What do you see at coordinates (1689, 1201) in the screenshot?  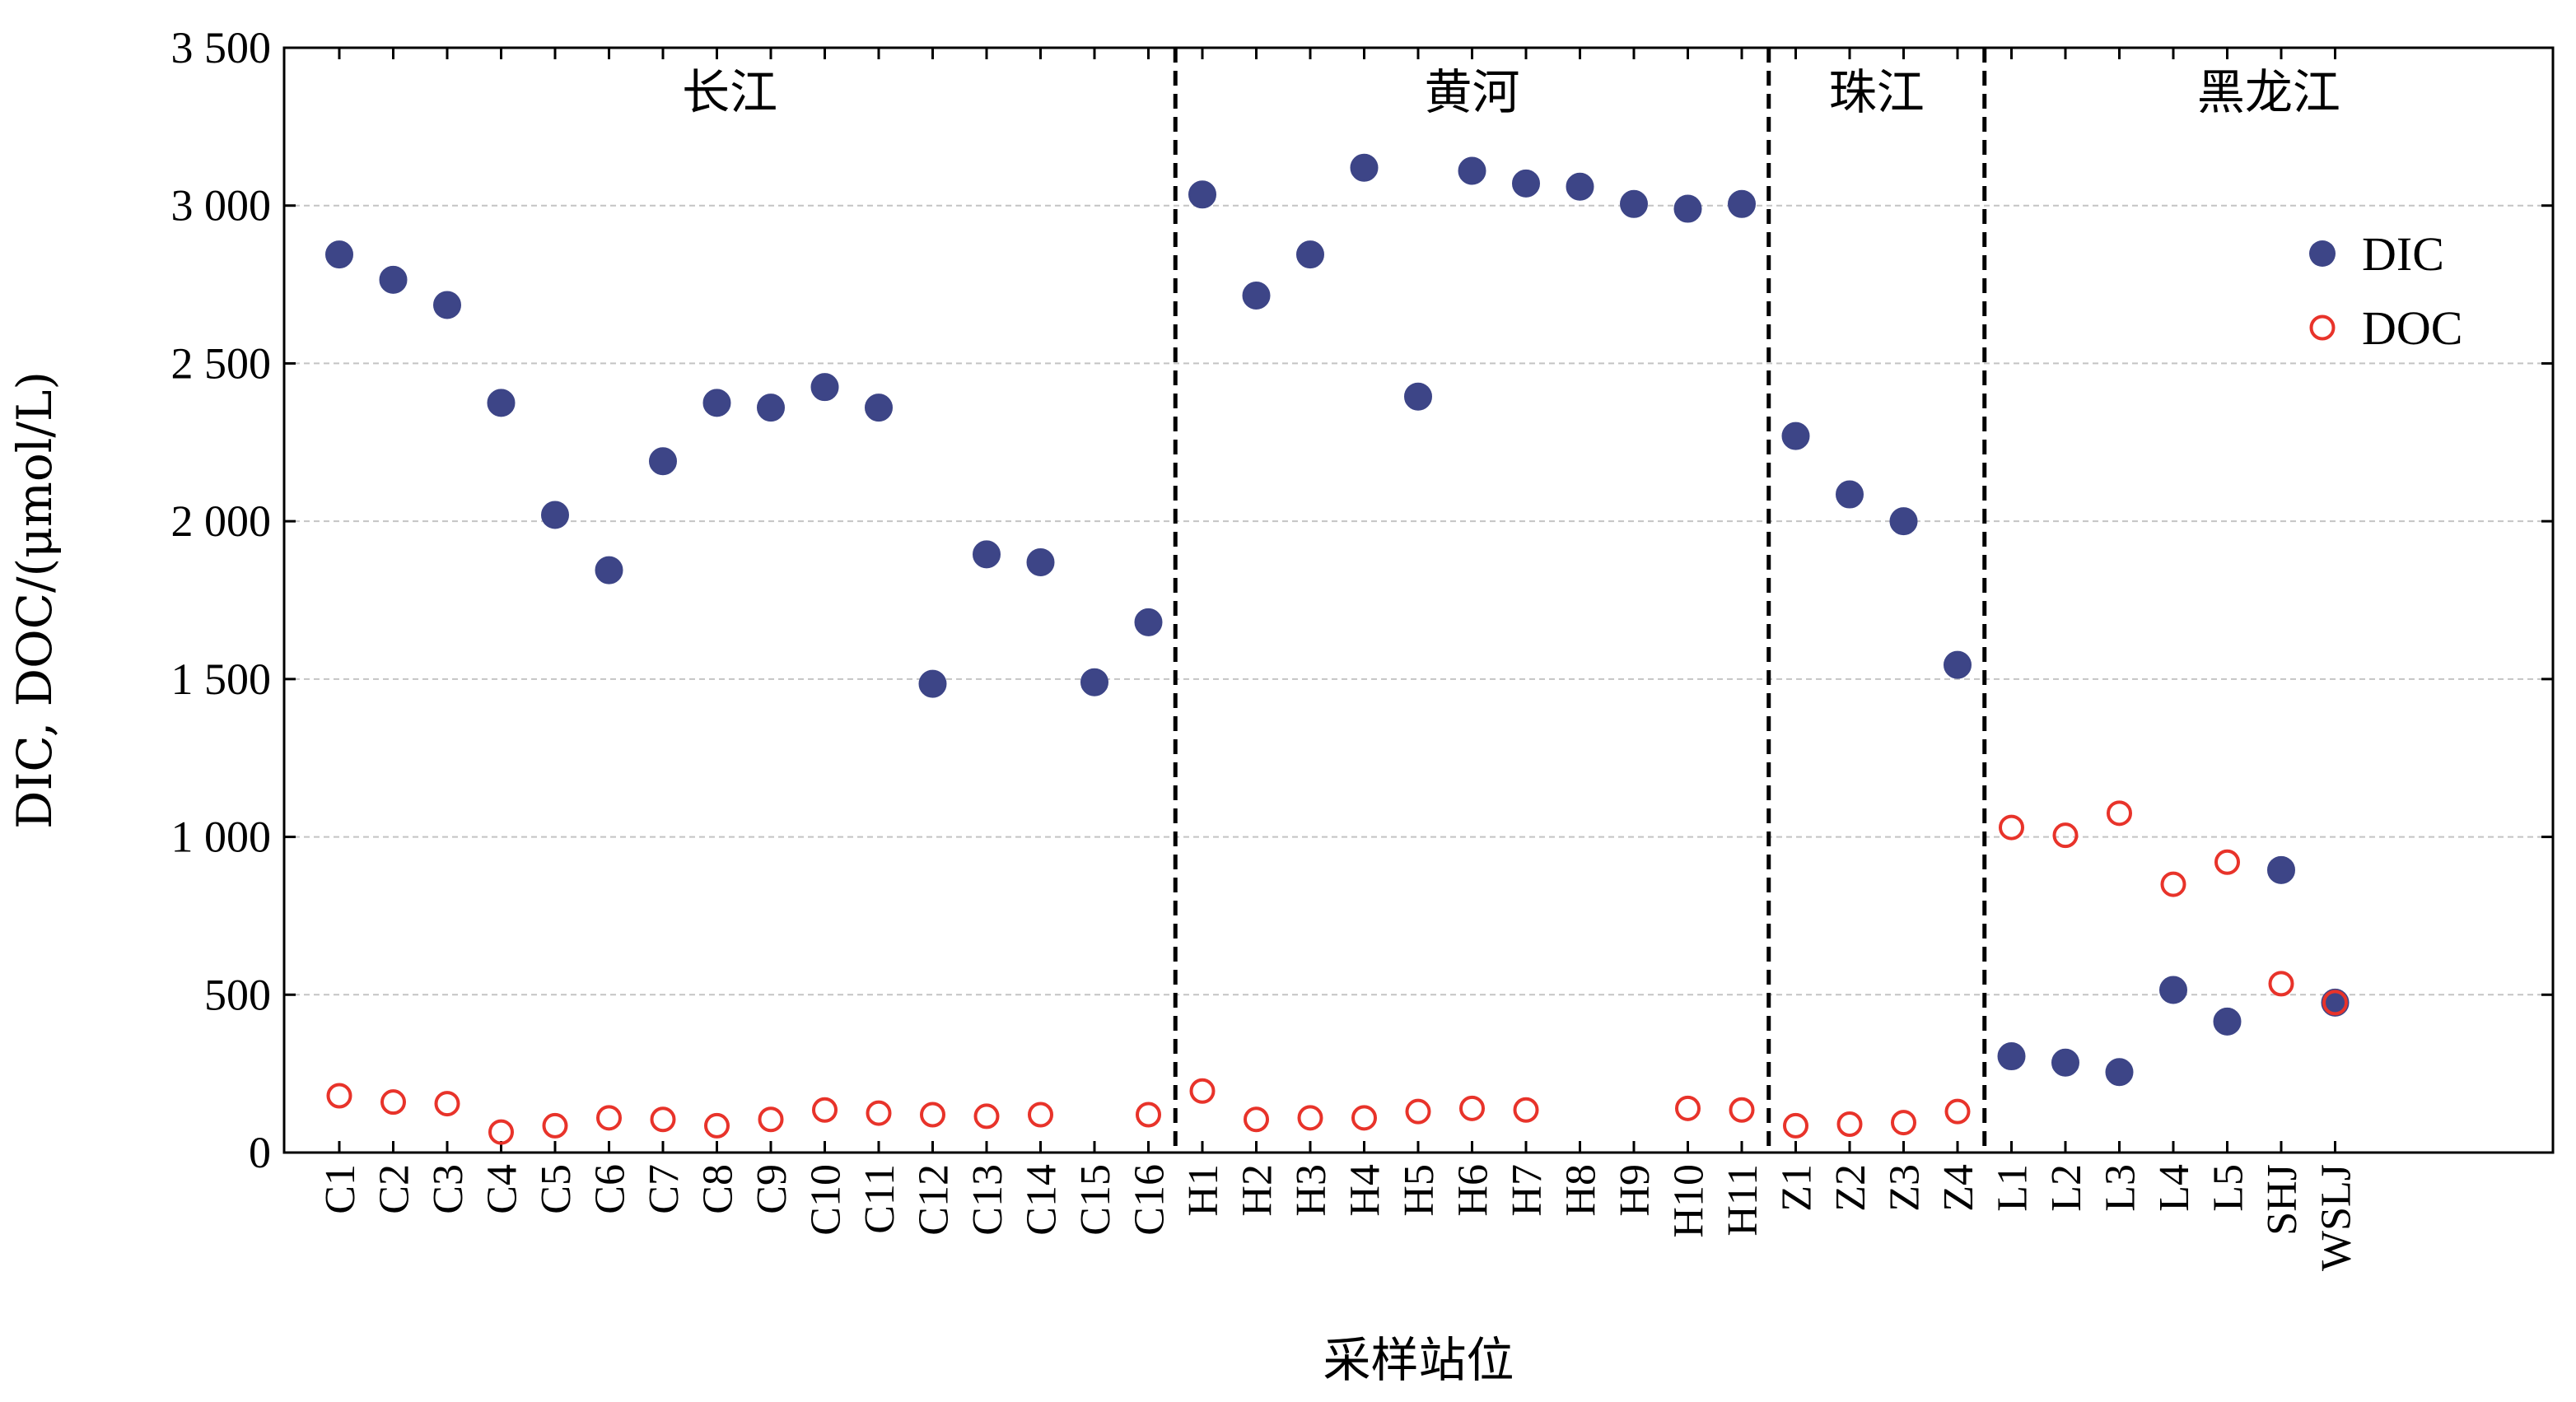 I see `x-tick-label: H10` at bounding box center [1689, 1201].